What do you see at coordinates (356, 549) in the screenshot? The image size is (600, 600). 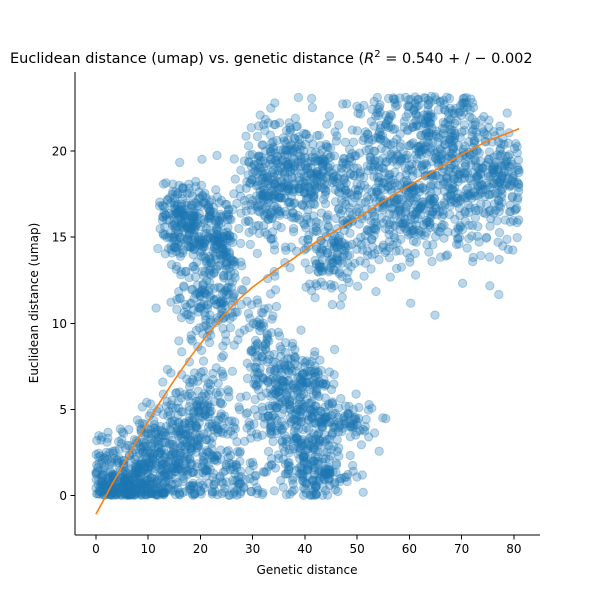 I see `x-tick-label: 50` at bounding box center [356, 549].